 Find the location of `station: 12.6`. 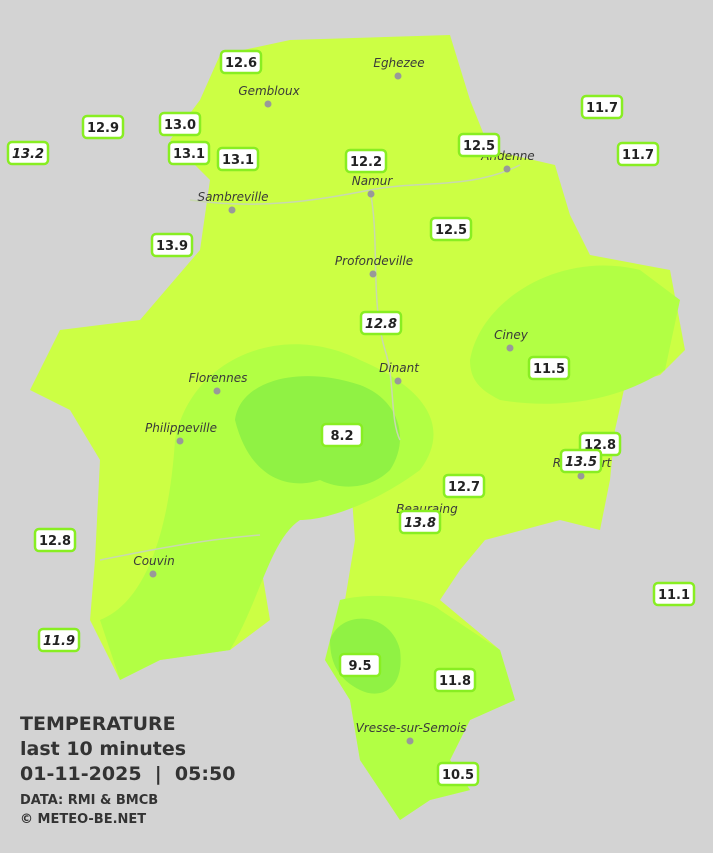

station: 12.6 is located at coordinates (241, 62).